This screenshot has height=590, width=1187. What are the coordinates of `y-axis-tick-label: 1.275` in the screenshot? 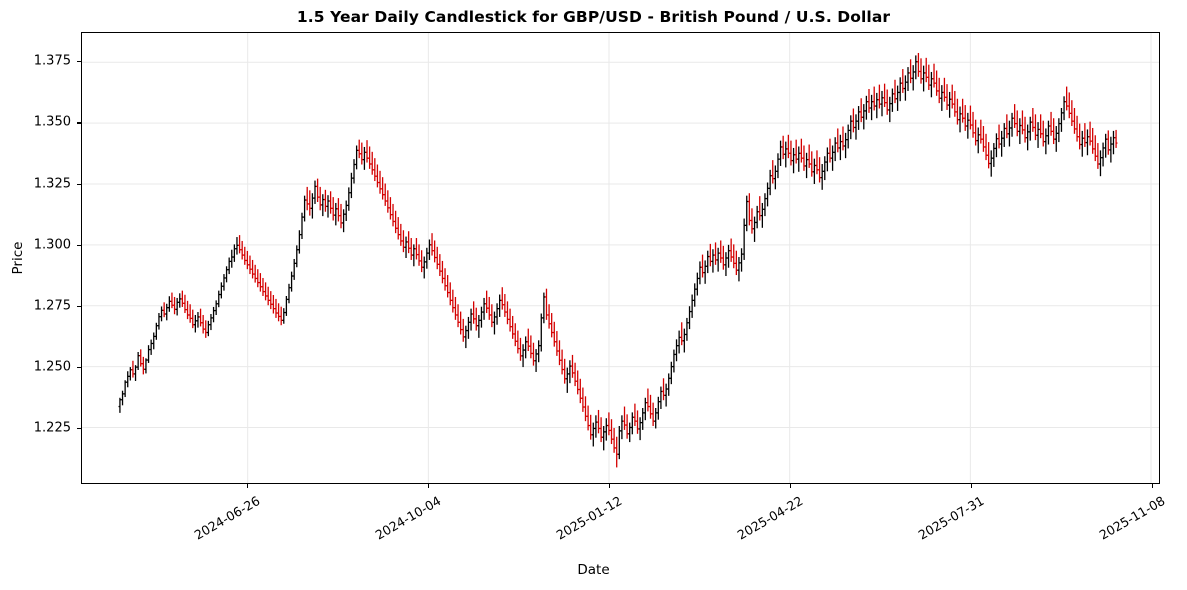 It's located at (52, 306).